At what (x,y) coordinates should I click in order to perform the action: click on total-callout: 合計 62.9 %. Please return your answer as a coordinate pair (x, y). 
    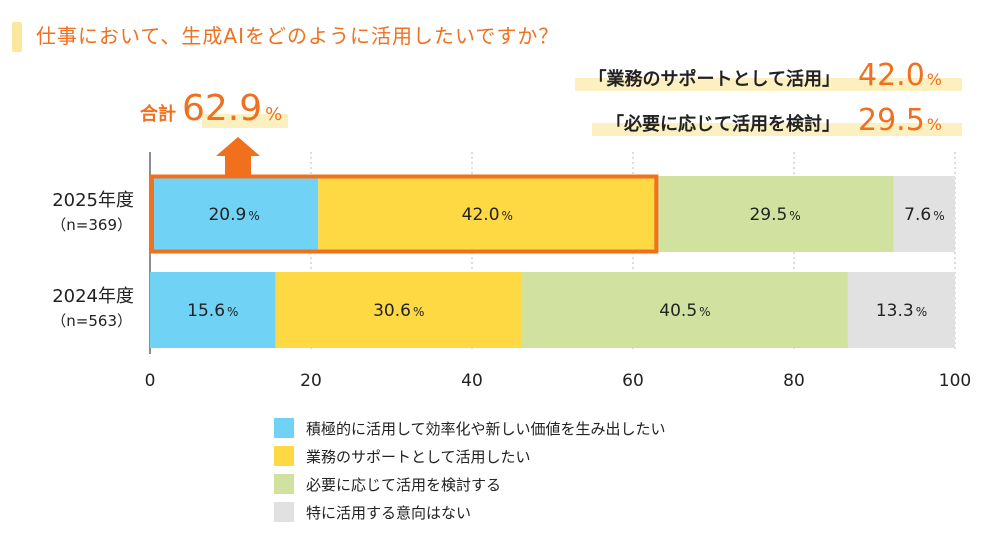
    Looking at the image, I should click on (214, 108).